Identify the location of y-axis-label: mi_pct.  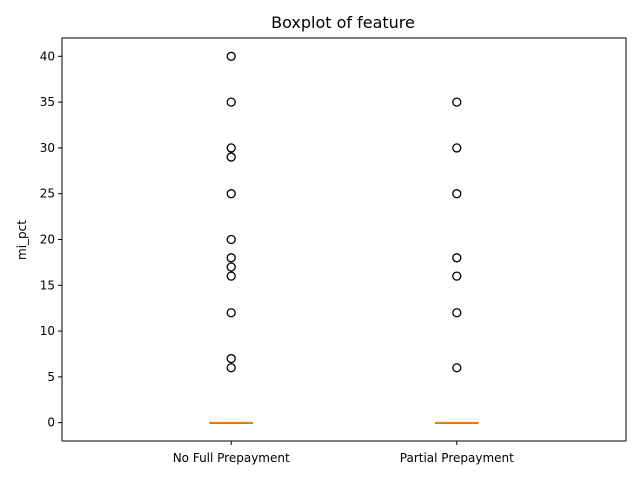
(22, 240).